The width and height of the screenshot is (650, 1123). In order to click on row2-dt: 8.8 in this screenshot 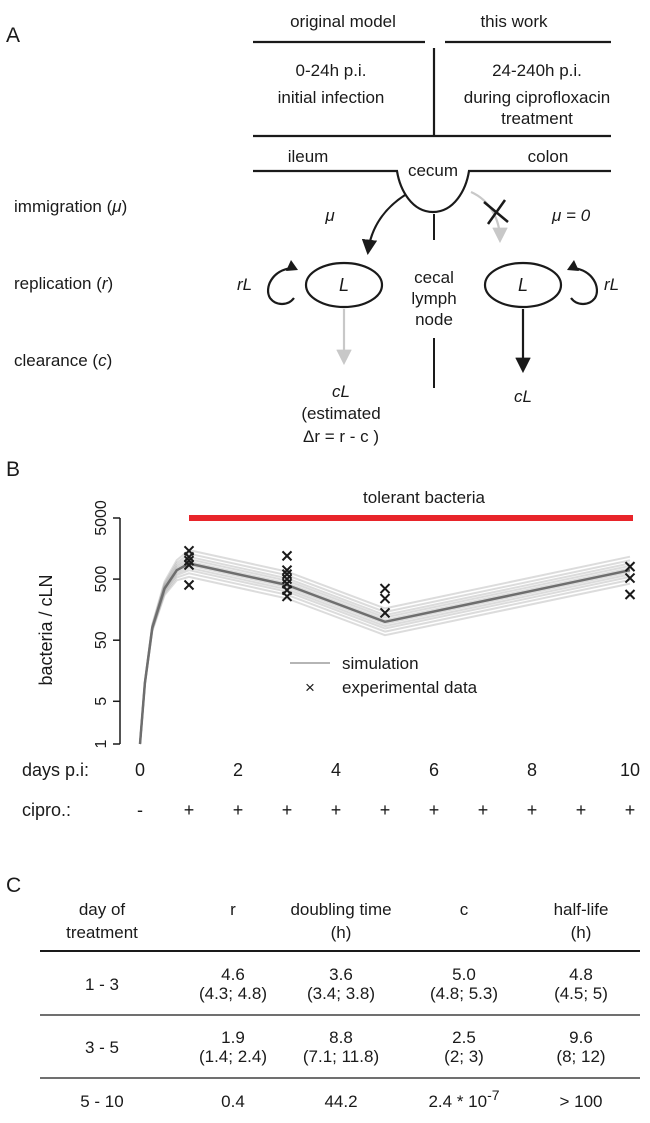, I will do `click(341, 1037)`.